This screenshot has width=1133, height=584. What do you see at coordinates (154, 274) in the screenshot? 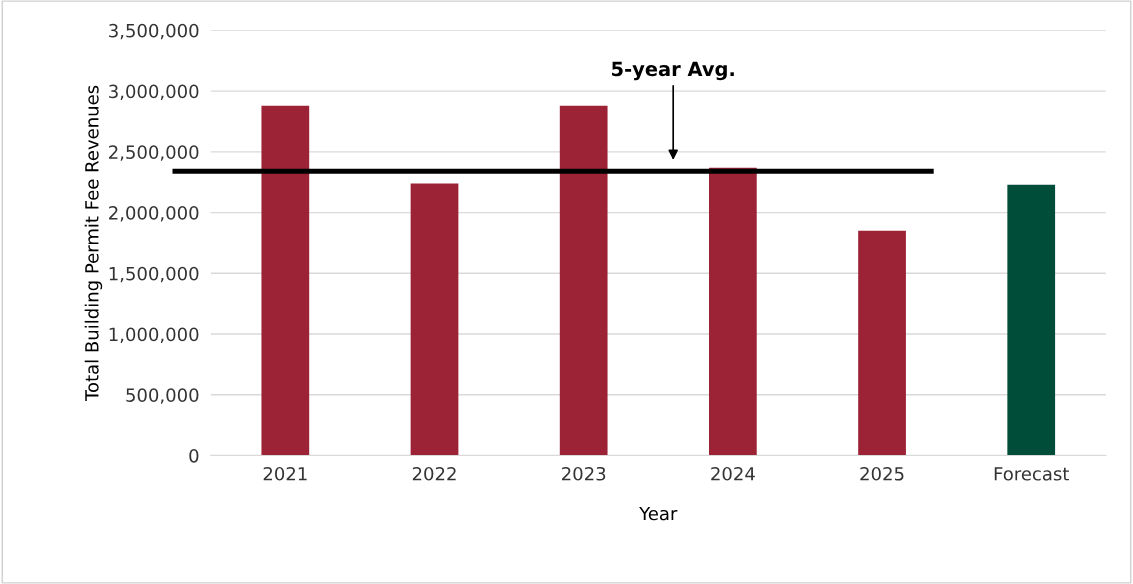
I see `y-tick-label: 1,500,000` at bounding box center [154, 274].